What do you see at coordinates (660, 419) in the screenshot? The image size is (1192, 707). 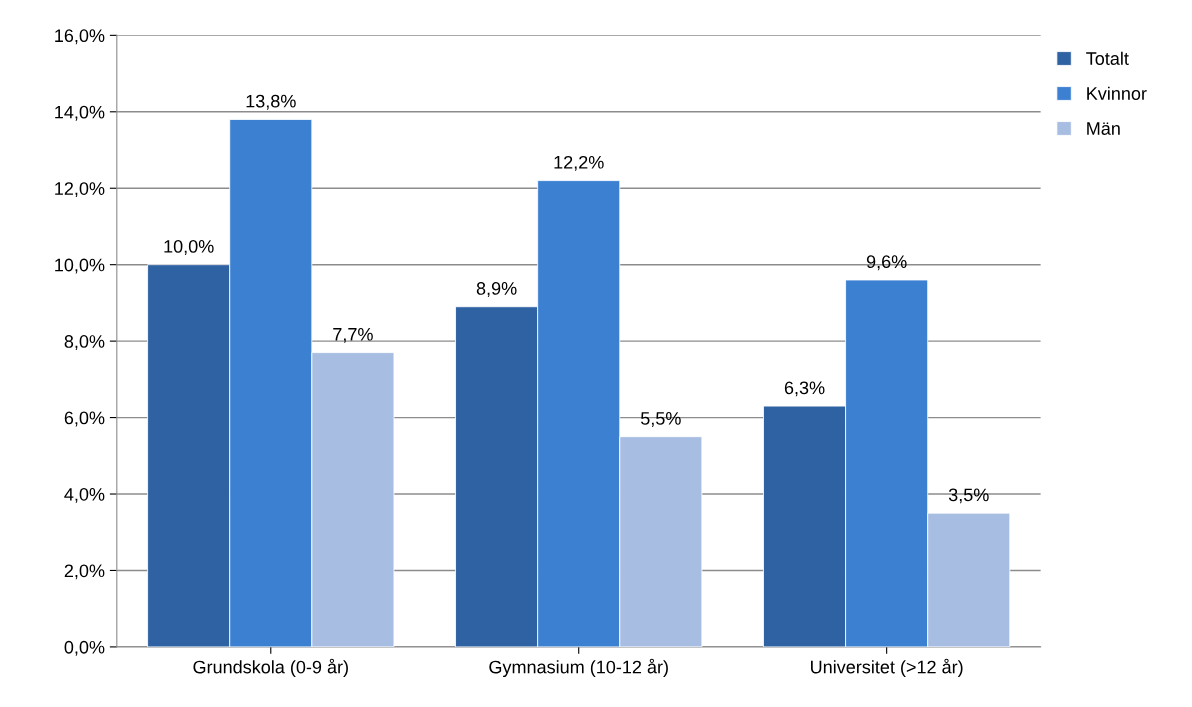 I see `data-label: 5,5%` at bounding box center [660, 419].